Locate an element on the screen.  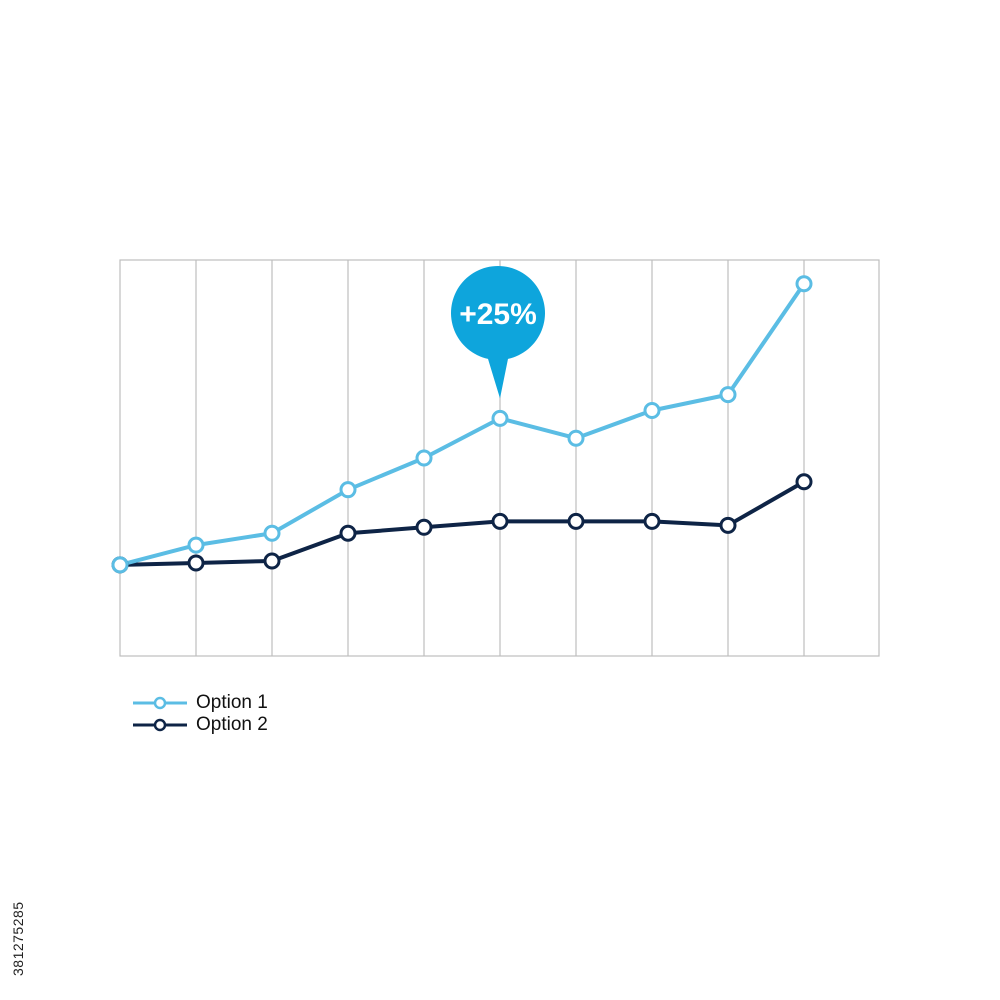
callout-label: +25% is located at coordinates (498, 314).